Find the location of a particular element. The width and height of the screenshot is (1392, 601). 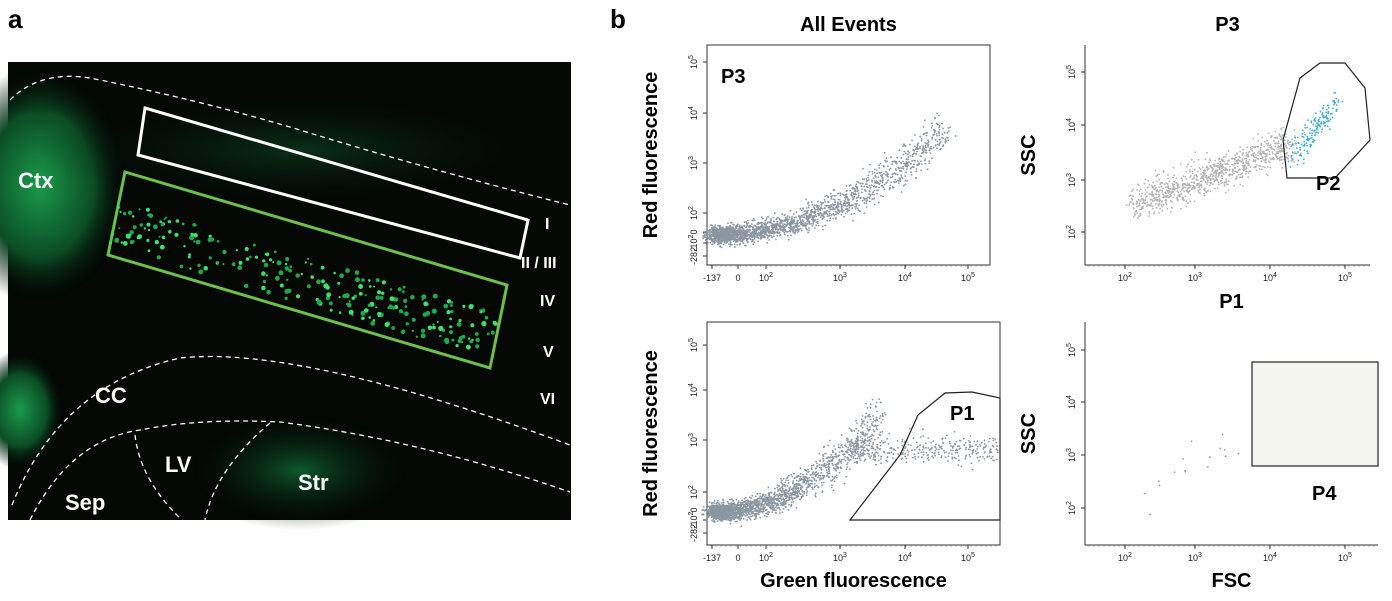

tick-exp: 2 is located at coordinates (691, 208).